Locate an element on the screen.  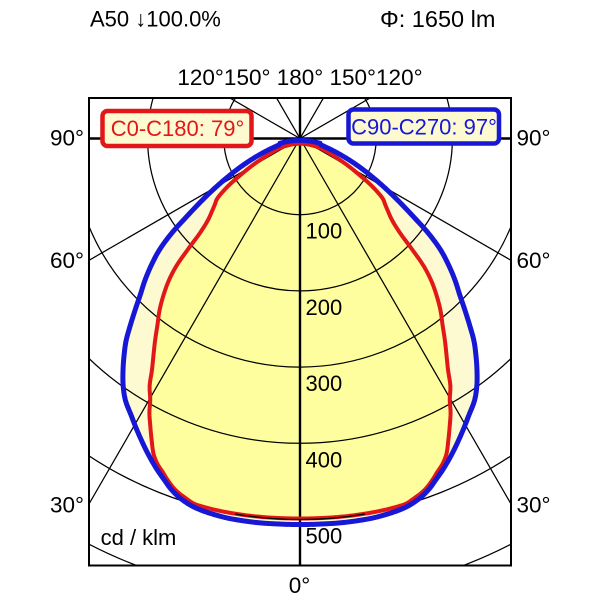
svg-text: Φ: 1650 lm is located at coordinates (437, 19).